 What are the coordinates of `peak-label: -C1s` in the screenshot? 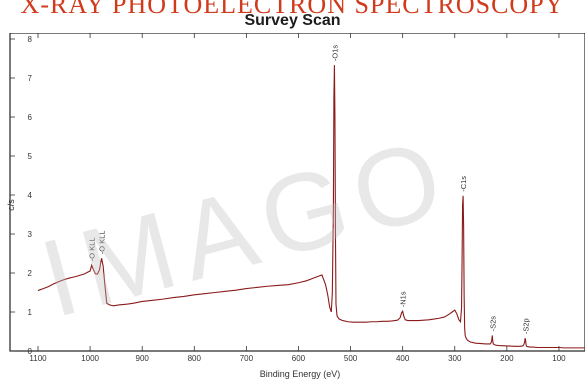 It's located at (463, 184).